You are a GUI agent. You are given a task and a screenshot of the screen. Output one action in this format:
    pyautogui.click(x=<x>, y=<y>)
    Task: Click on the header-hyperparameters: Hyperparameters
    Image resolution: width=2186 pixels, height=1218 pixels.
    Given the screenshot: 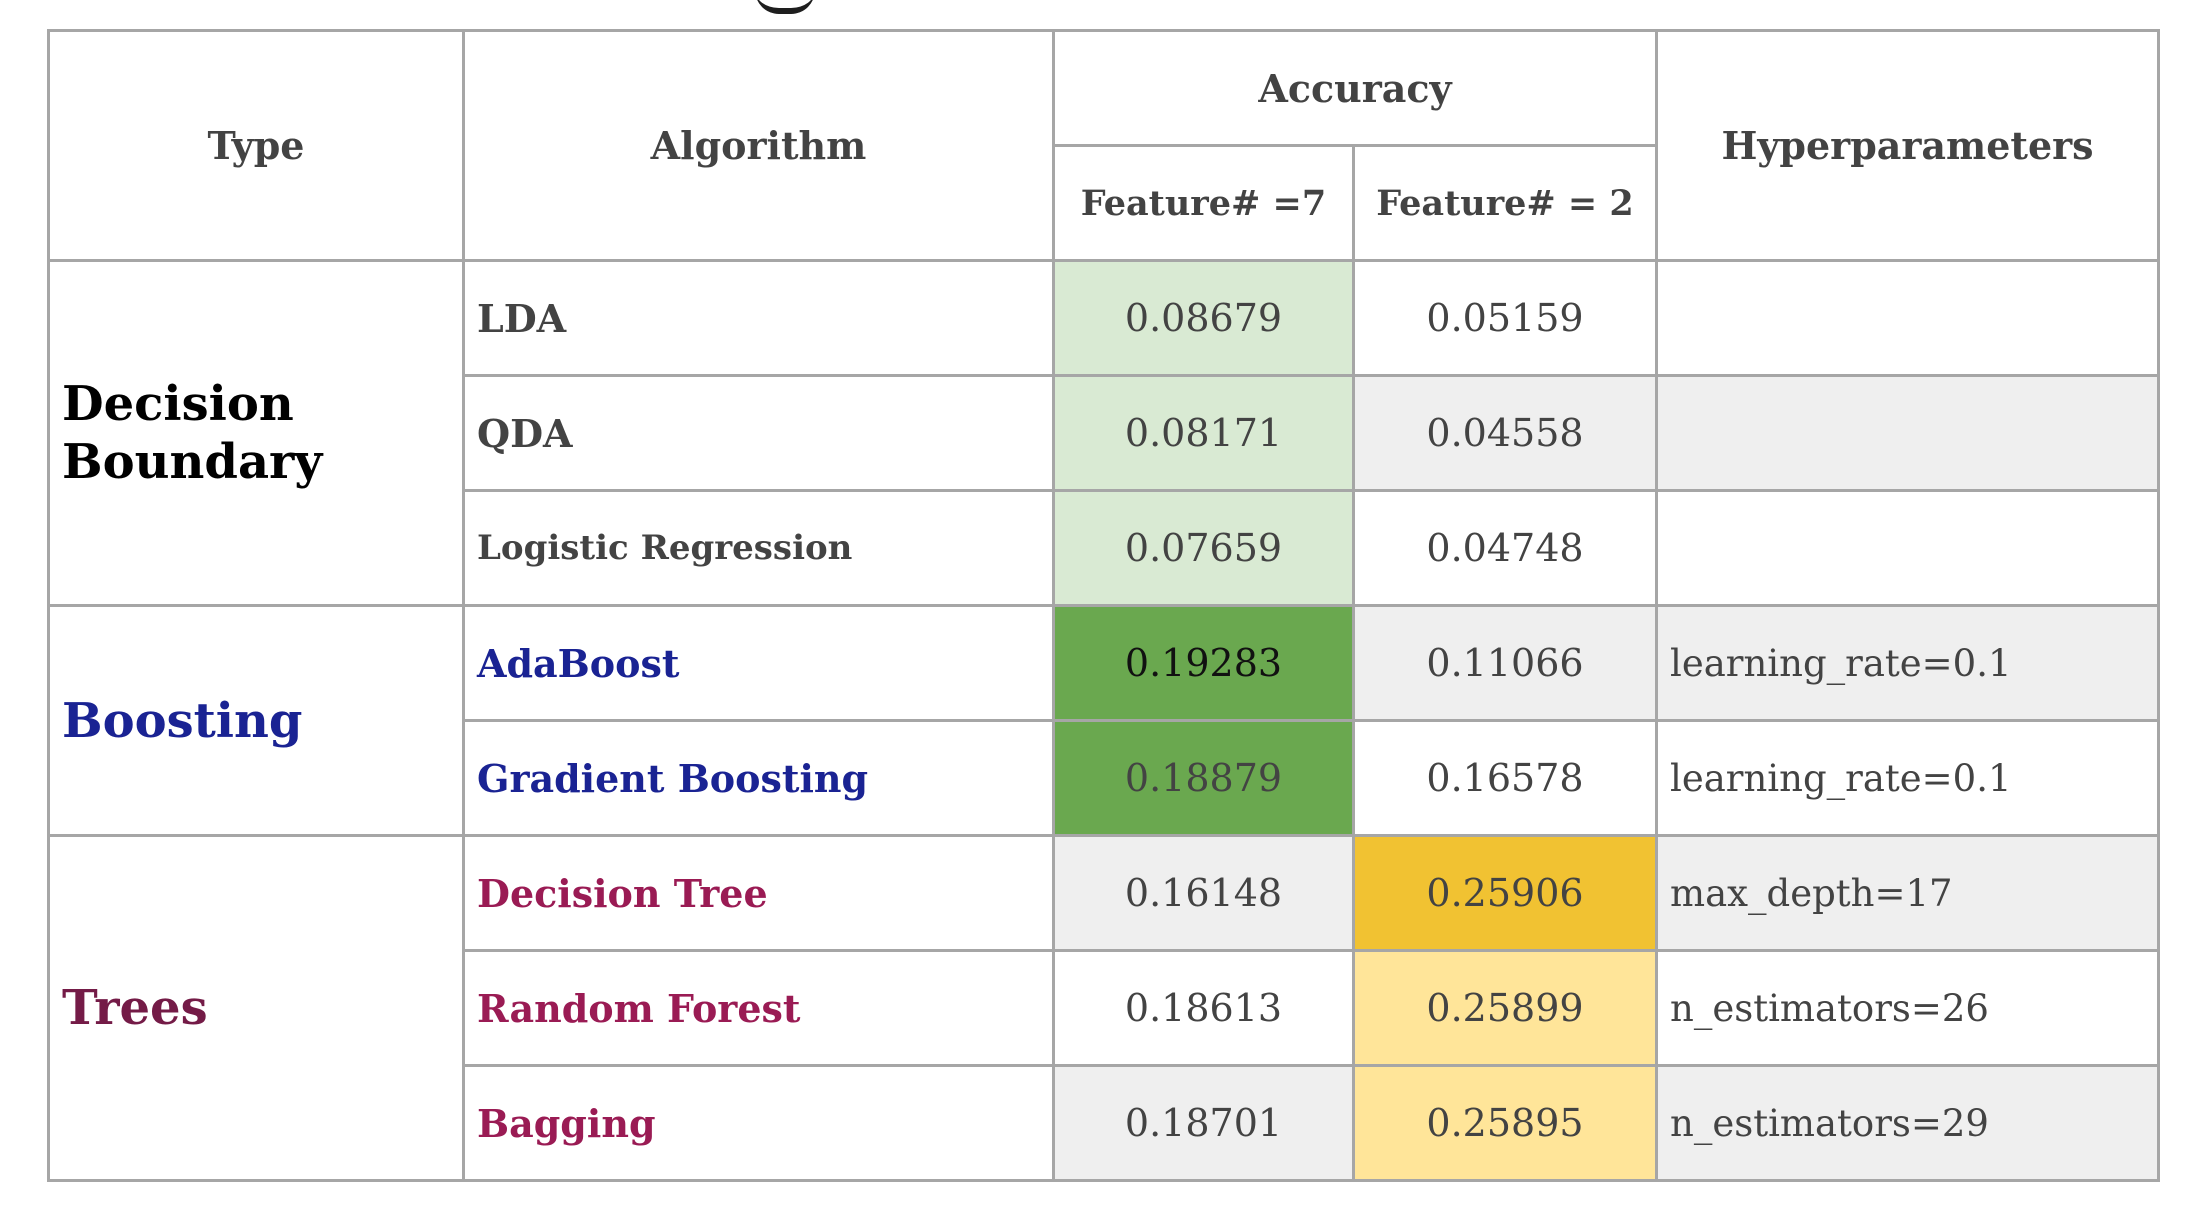 What is the action you would take?
    pyautogui.click(x=1907, y=145)
    